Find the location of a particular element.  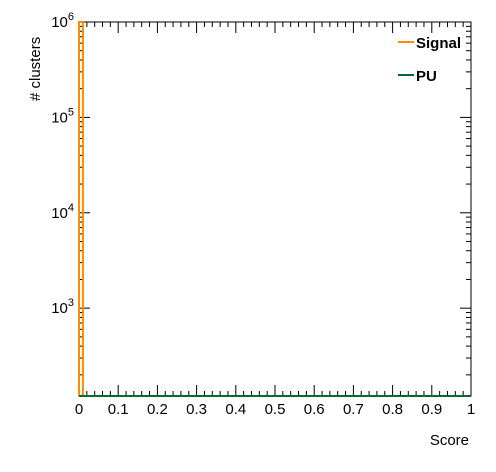

x-tick-label: 0.8 is located at coordinates (392, 409).